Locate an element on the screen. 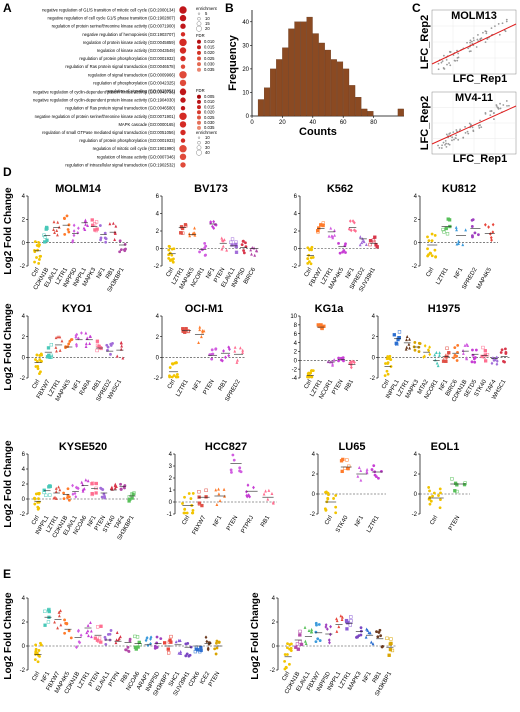 The image size is (520, 712). histogram-bar is located at coordinates (327, 83).